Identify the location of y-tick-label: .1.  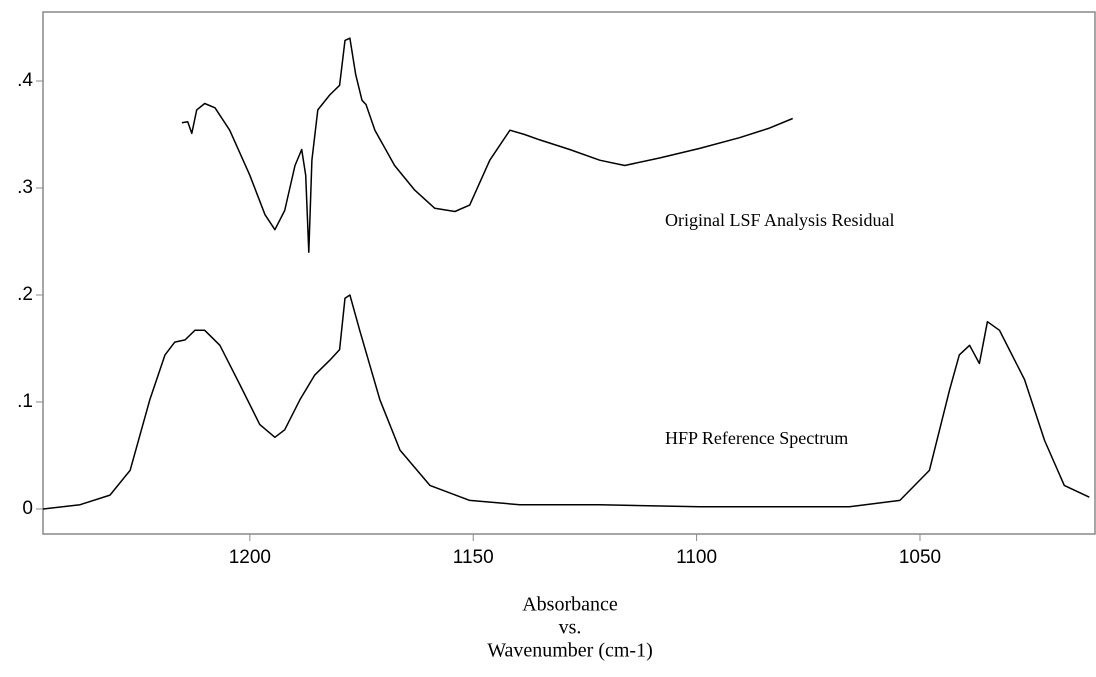
(25, 401).